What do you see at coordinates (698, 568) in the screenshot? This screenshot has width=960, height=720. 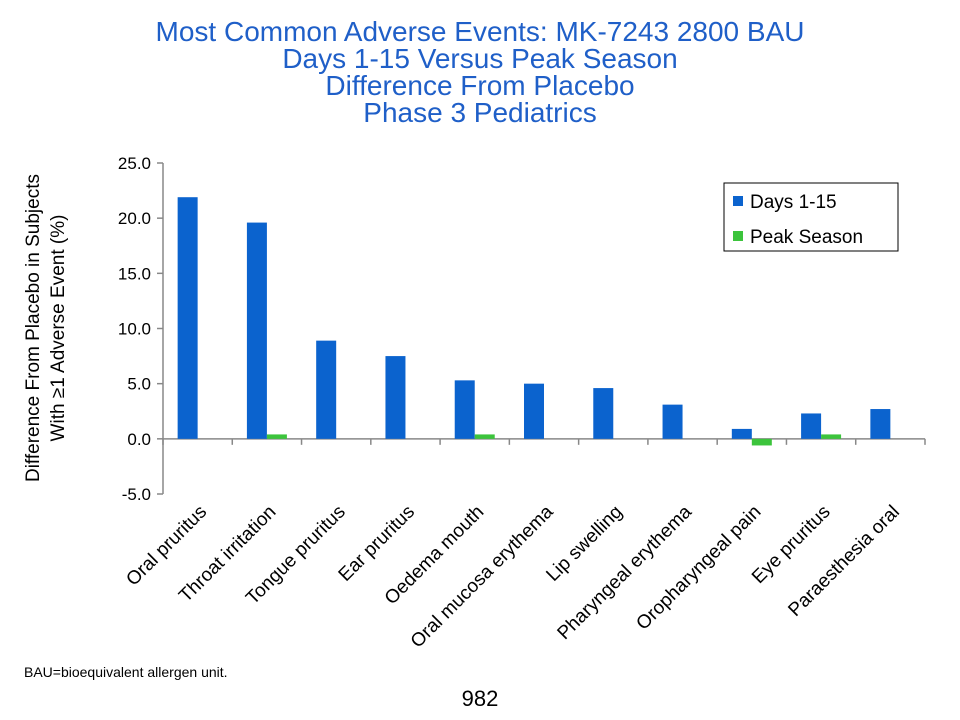 I see `x-category-label: Oropharyngeal pain` at bounding box center [698, 568].